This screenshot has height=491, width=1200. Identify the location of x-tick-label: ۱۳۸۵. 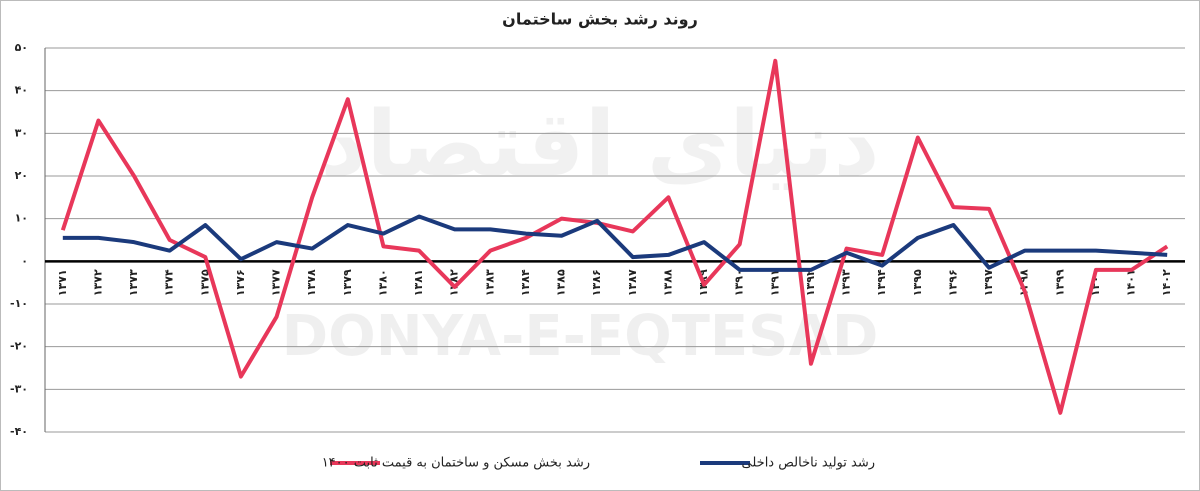
(561, 282).